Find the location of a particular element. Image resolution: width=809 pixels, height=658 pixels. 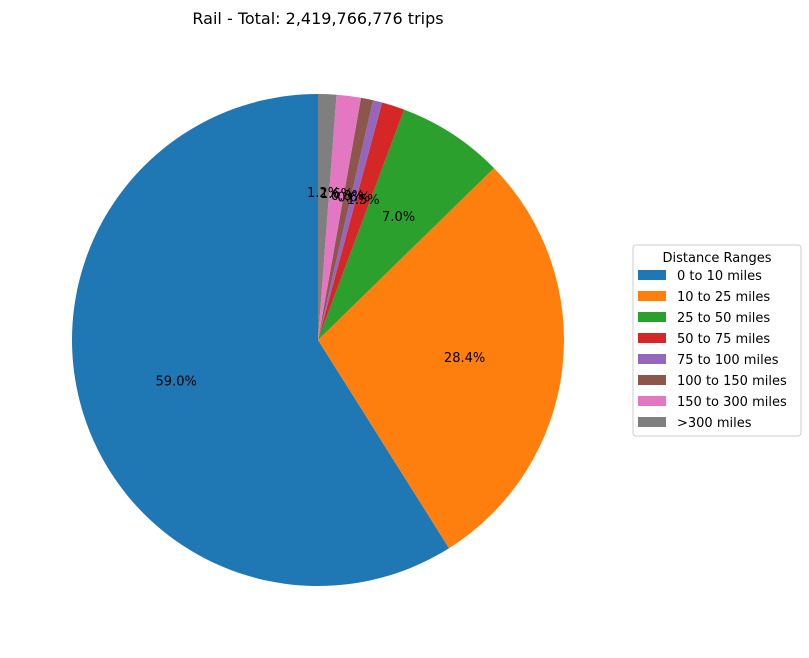

legend-label-4: 75 to 100 miles is located at coordinates (728, 360).